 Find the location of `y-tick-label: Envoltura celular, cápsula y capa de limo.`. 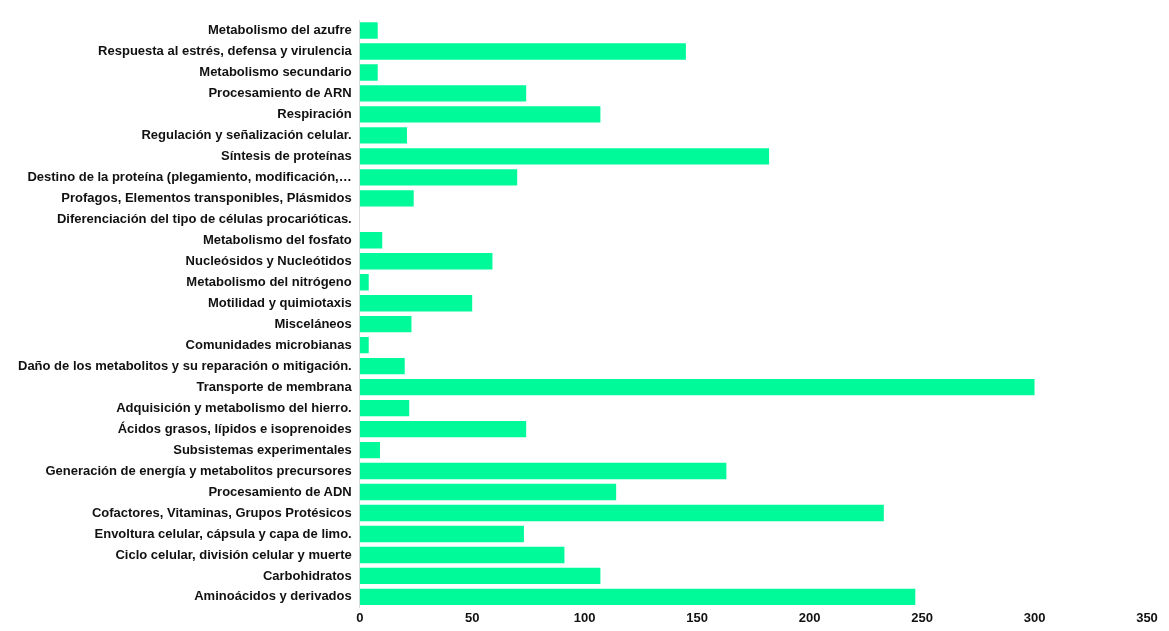

y-tick-label: Envoltura celular, cápsula y capa de limo. is located at coordinates (223, 533).